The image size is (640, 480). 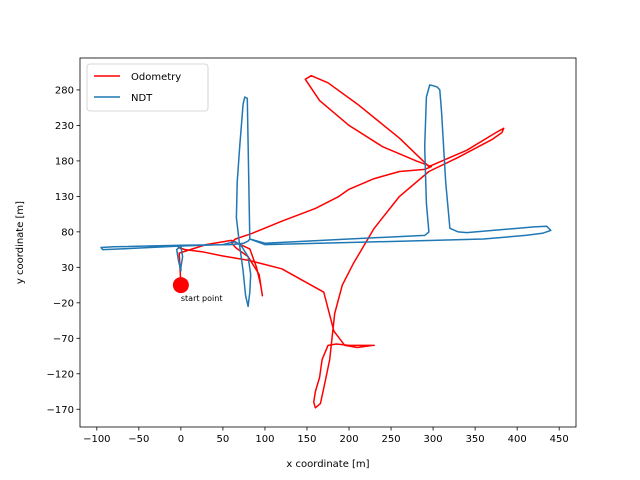 I want to click on x-tick-label: 150, so click(x=306, y=439).